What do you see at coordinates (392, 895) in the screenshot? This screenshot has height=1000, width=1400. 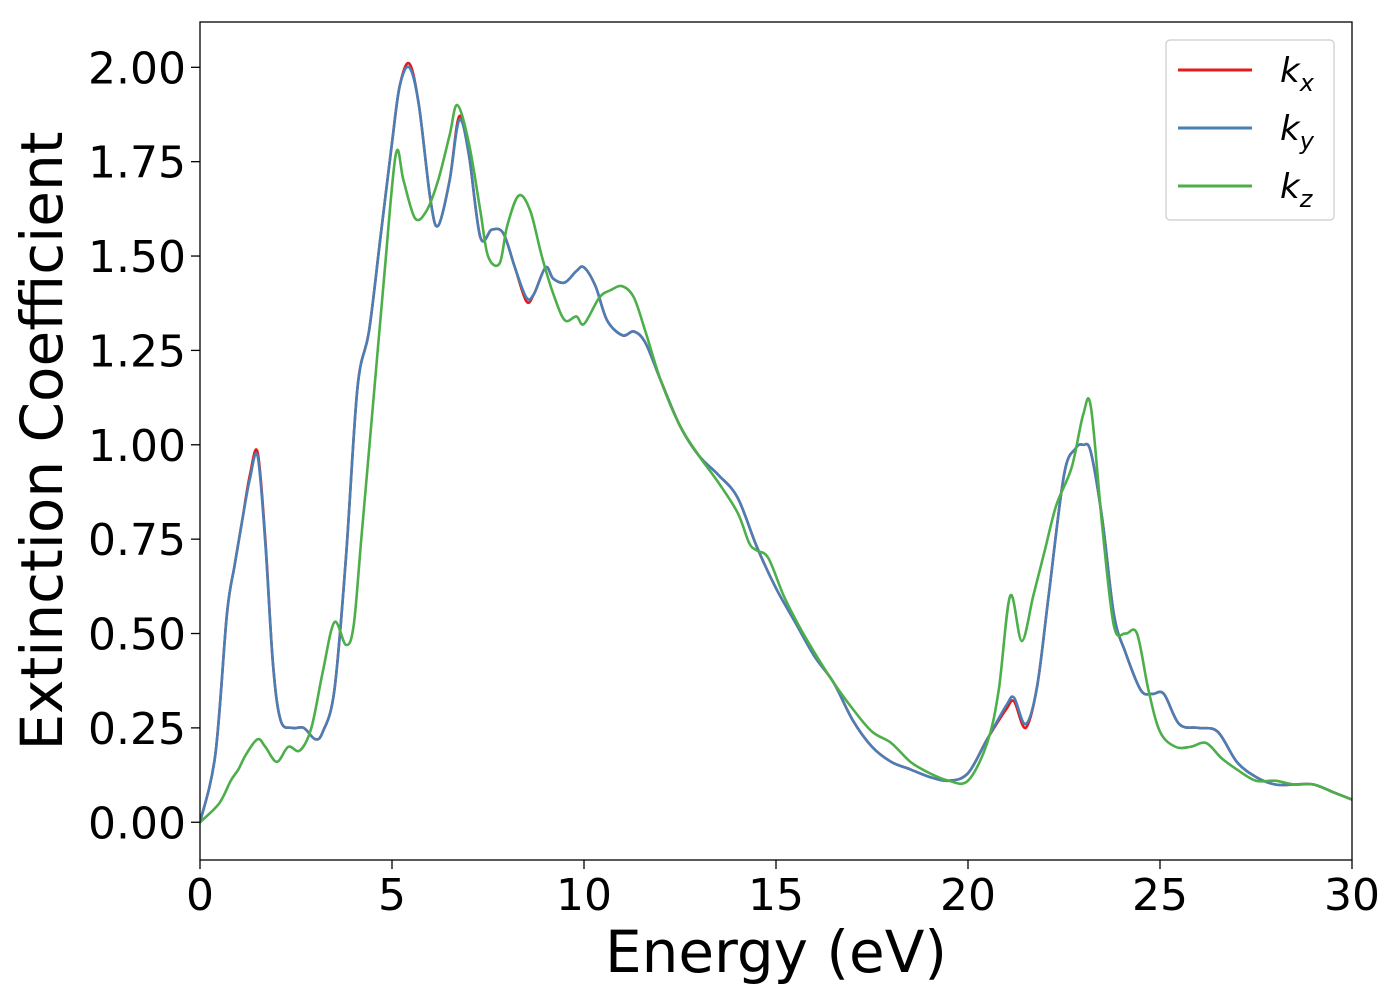 I see `x-tick-label: 5` at bounding box center [392, 895].